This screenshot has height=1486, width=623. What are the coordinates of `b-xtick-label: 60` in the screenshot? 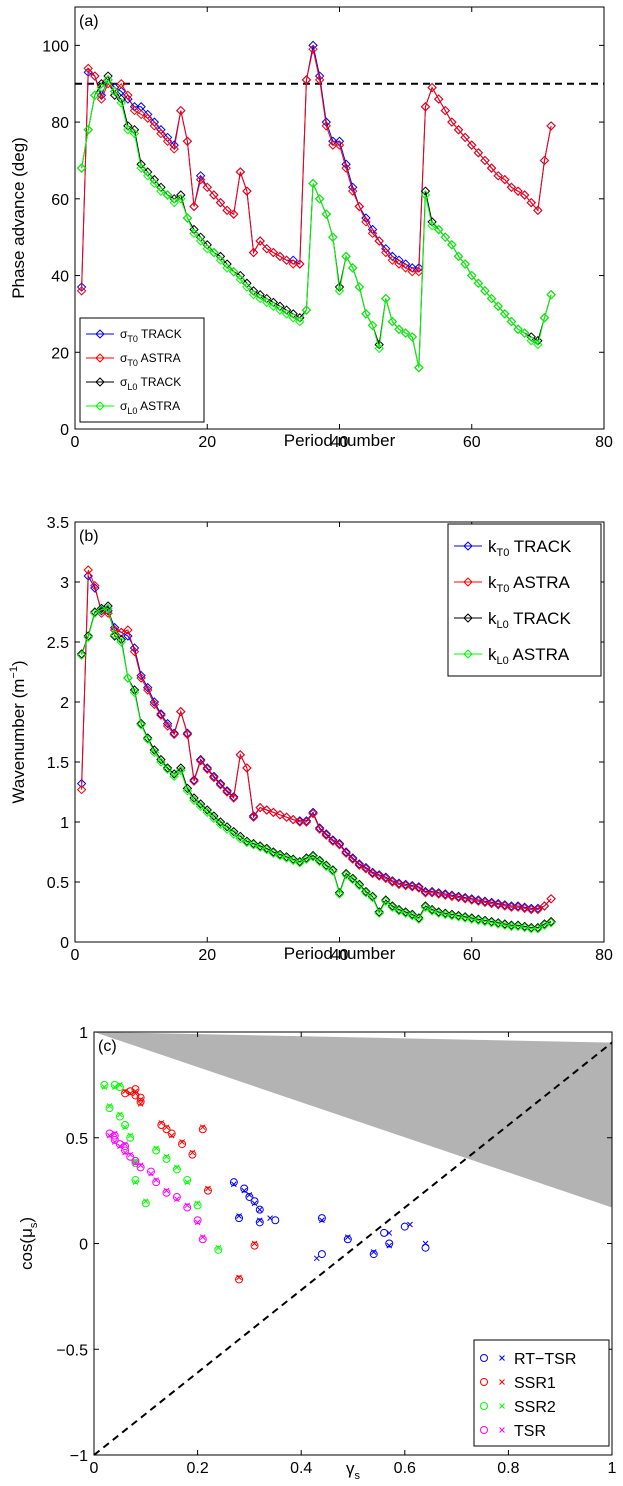 It's located at (472, 955).